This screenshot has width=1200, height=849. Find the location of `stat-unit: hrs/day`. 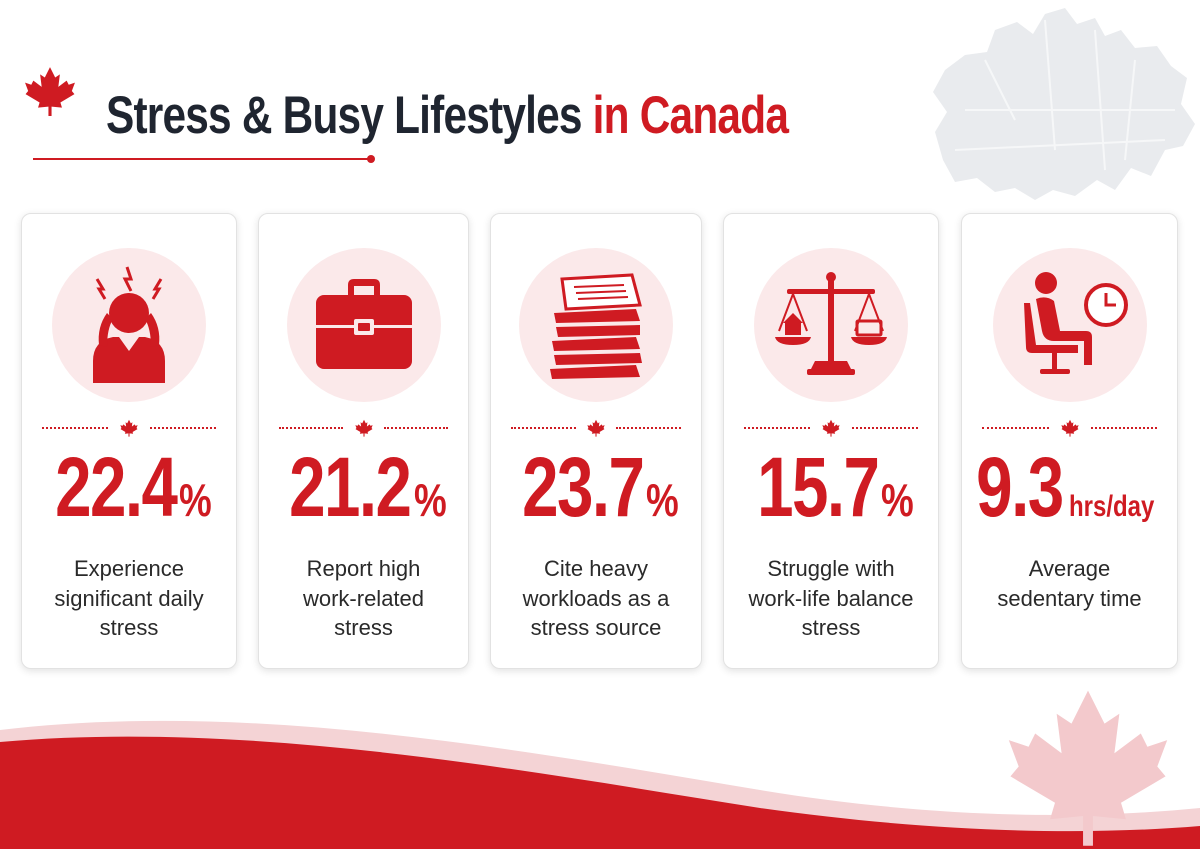

stat-unit: hrs/day is located at coordinates (1111, 506).